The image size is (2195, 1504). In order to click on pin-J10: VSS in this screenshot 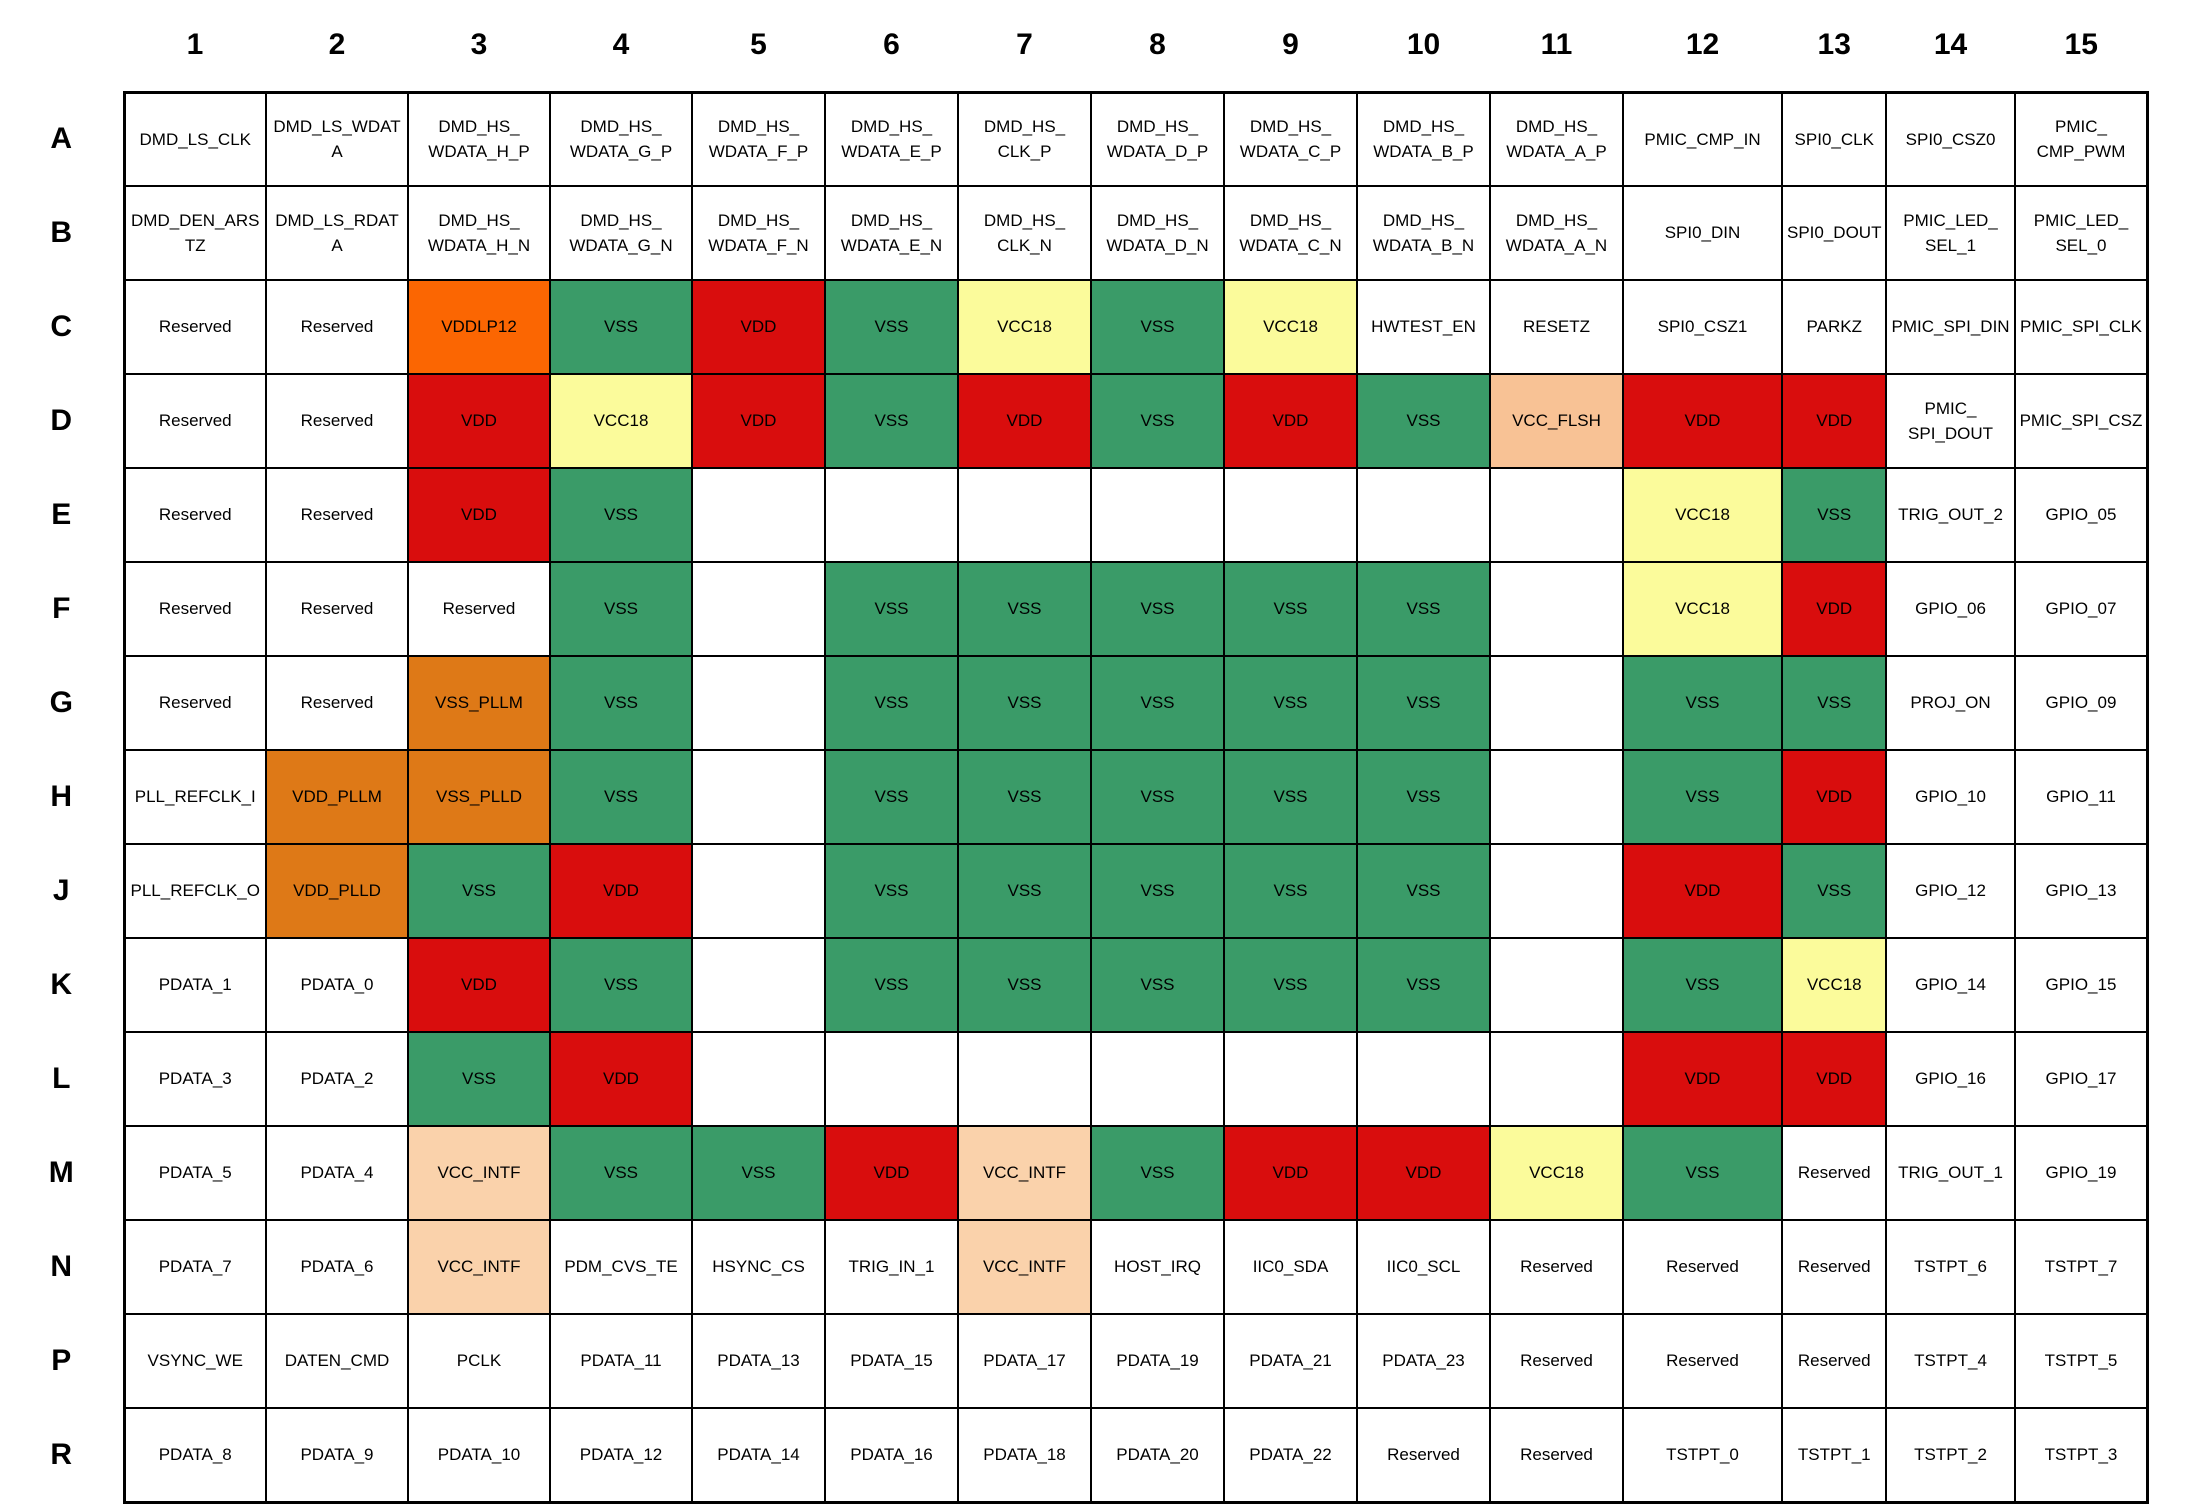, I will do `click(1423, 891)`.